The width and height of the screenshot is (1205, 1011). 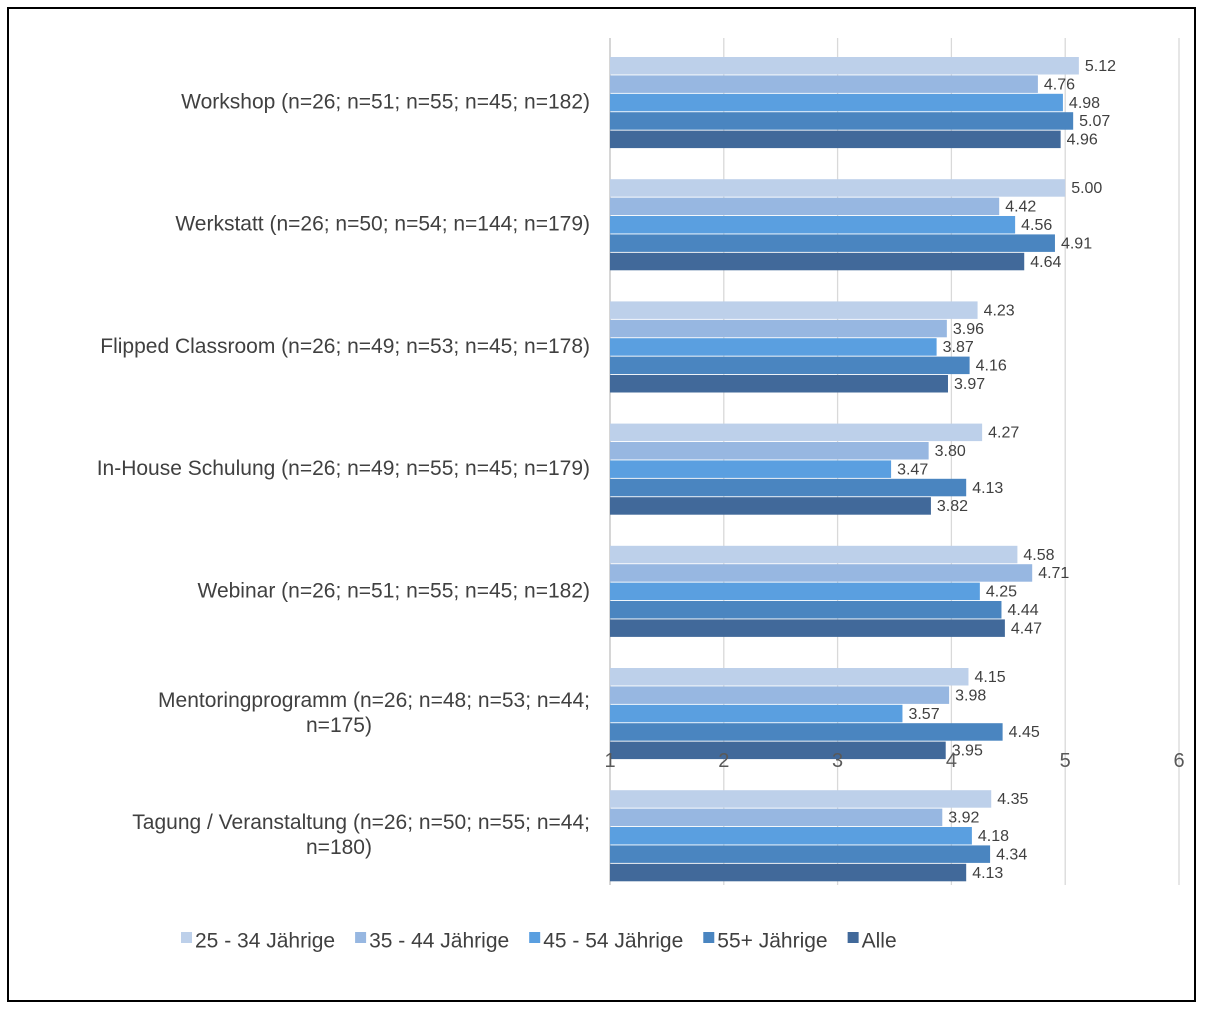 I want to click on data-label: 4.96, so click(x=1082, y=140).